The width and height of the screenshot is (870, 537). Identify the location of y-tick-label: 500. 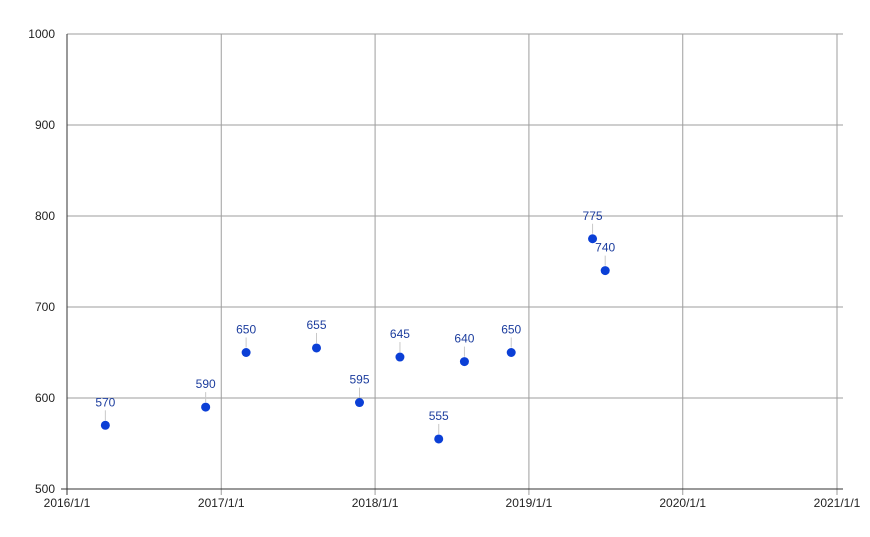
(45, 489).